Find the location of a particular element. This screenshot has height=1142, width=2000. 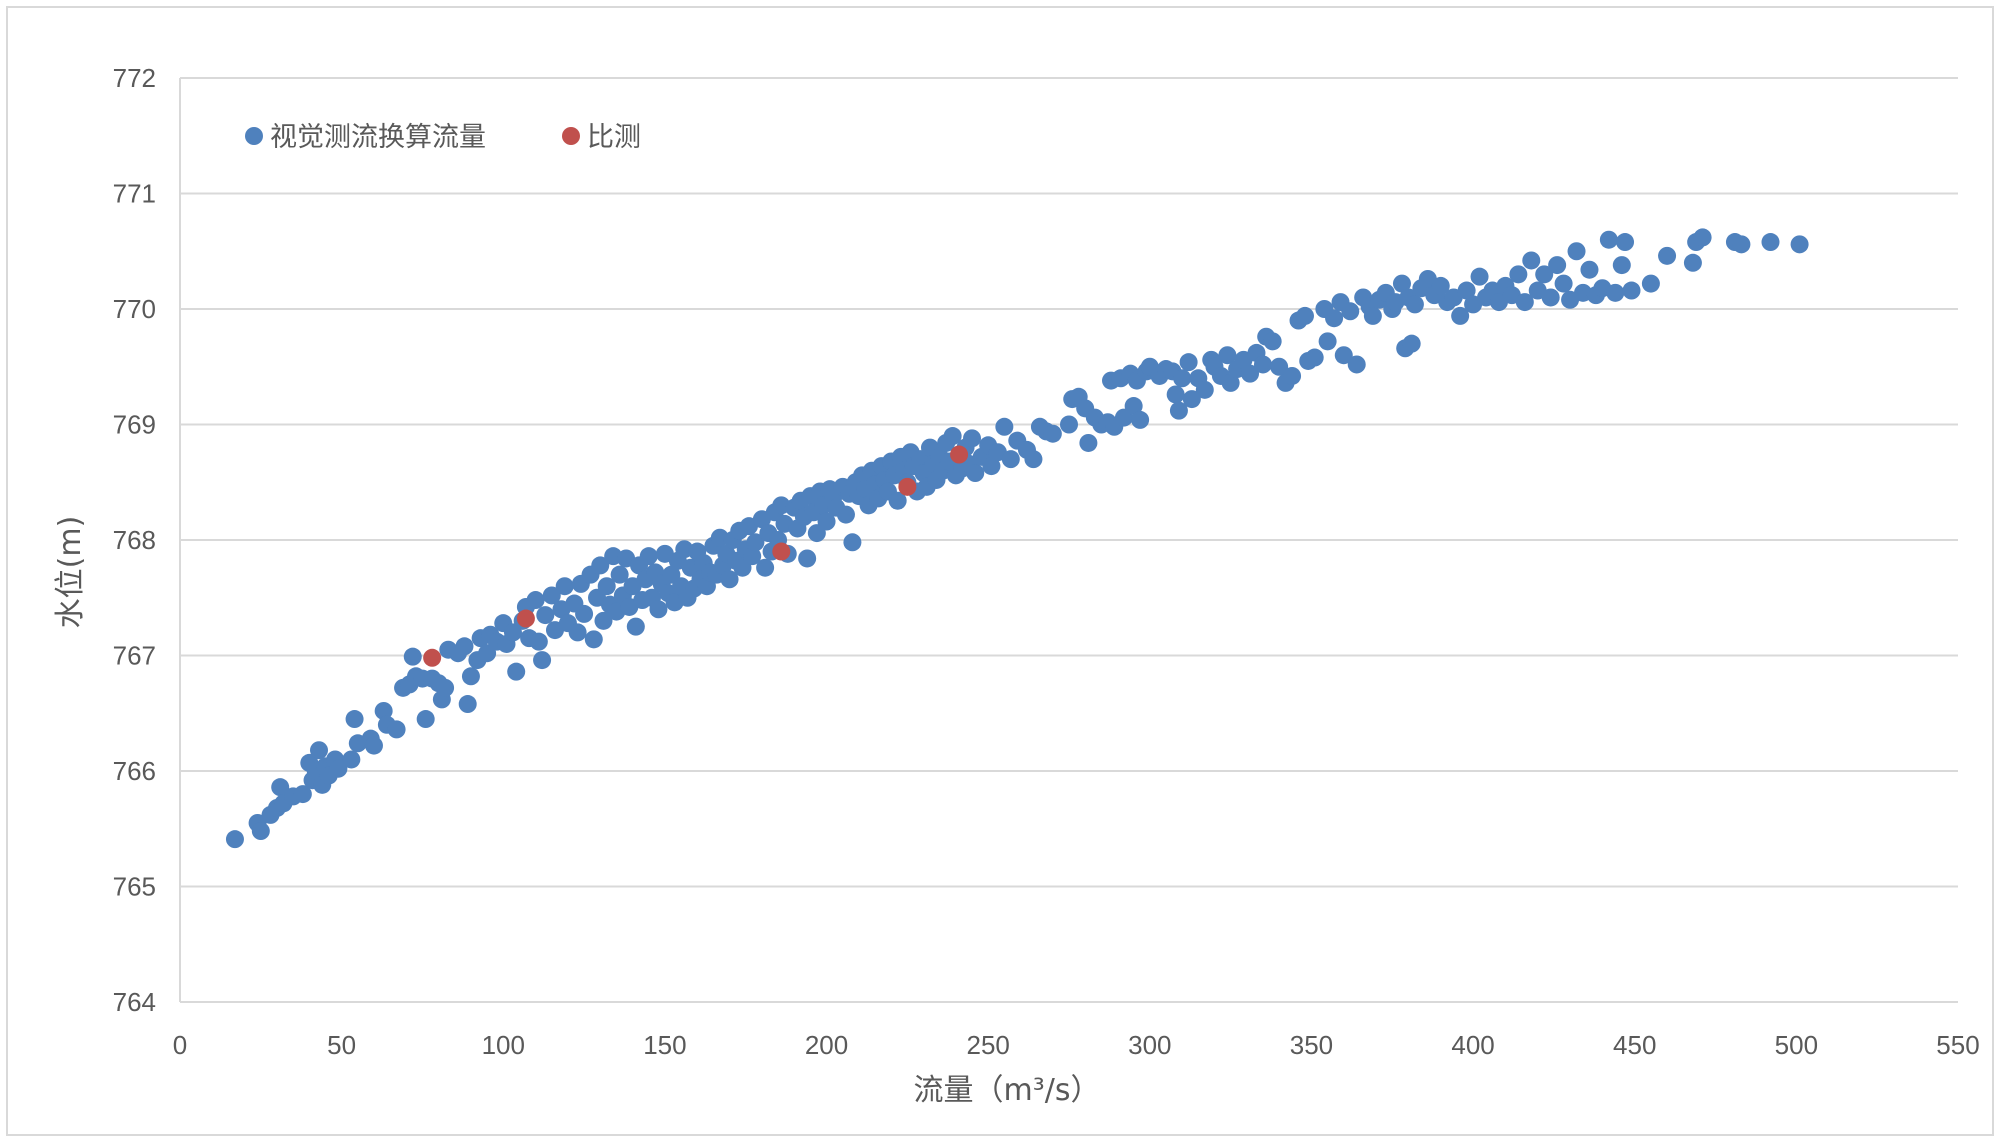

x-tick-label-100: 100 is located at coordinates (503, 1045).